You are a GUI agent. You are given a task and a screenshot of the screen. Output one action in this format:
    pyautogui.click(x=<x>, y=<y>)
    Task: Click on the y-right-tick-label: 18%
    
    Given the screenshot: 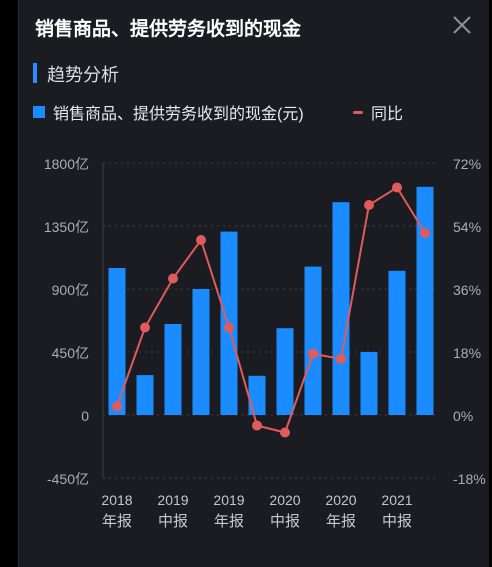 What is the action you would take?
    pyautogui.click(x=467, y=353)
    